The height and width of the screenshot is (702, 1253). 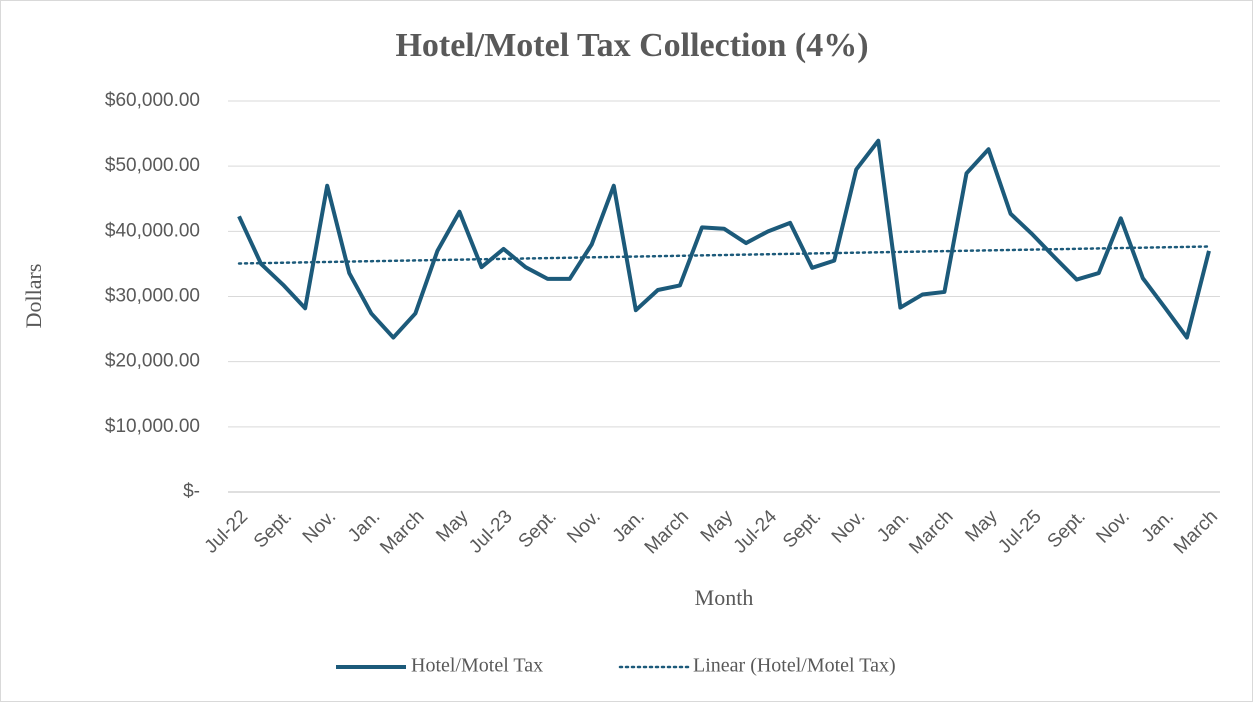 What do you see at coordinates (152, 100) in the screenshot?
I see `y-tick-label: $60,000.00` at bounding box center [152, 100].